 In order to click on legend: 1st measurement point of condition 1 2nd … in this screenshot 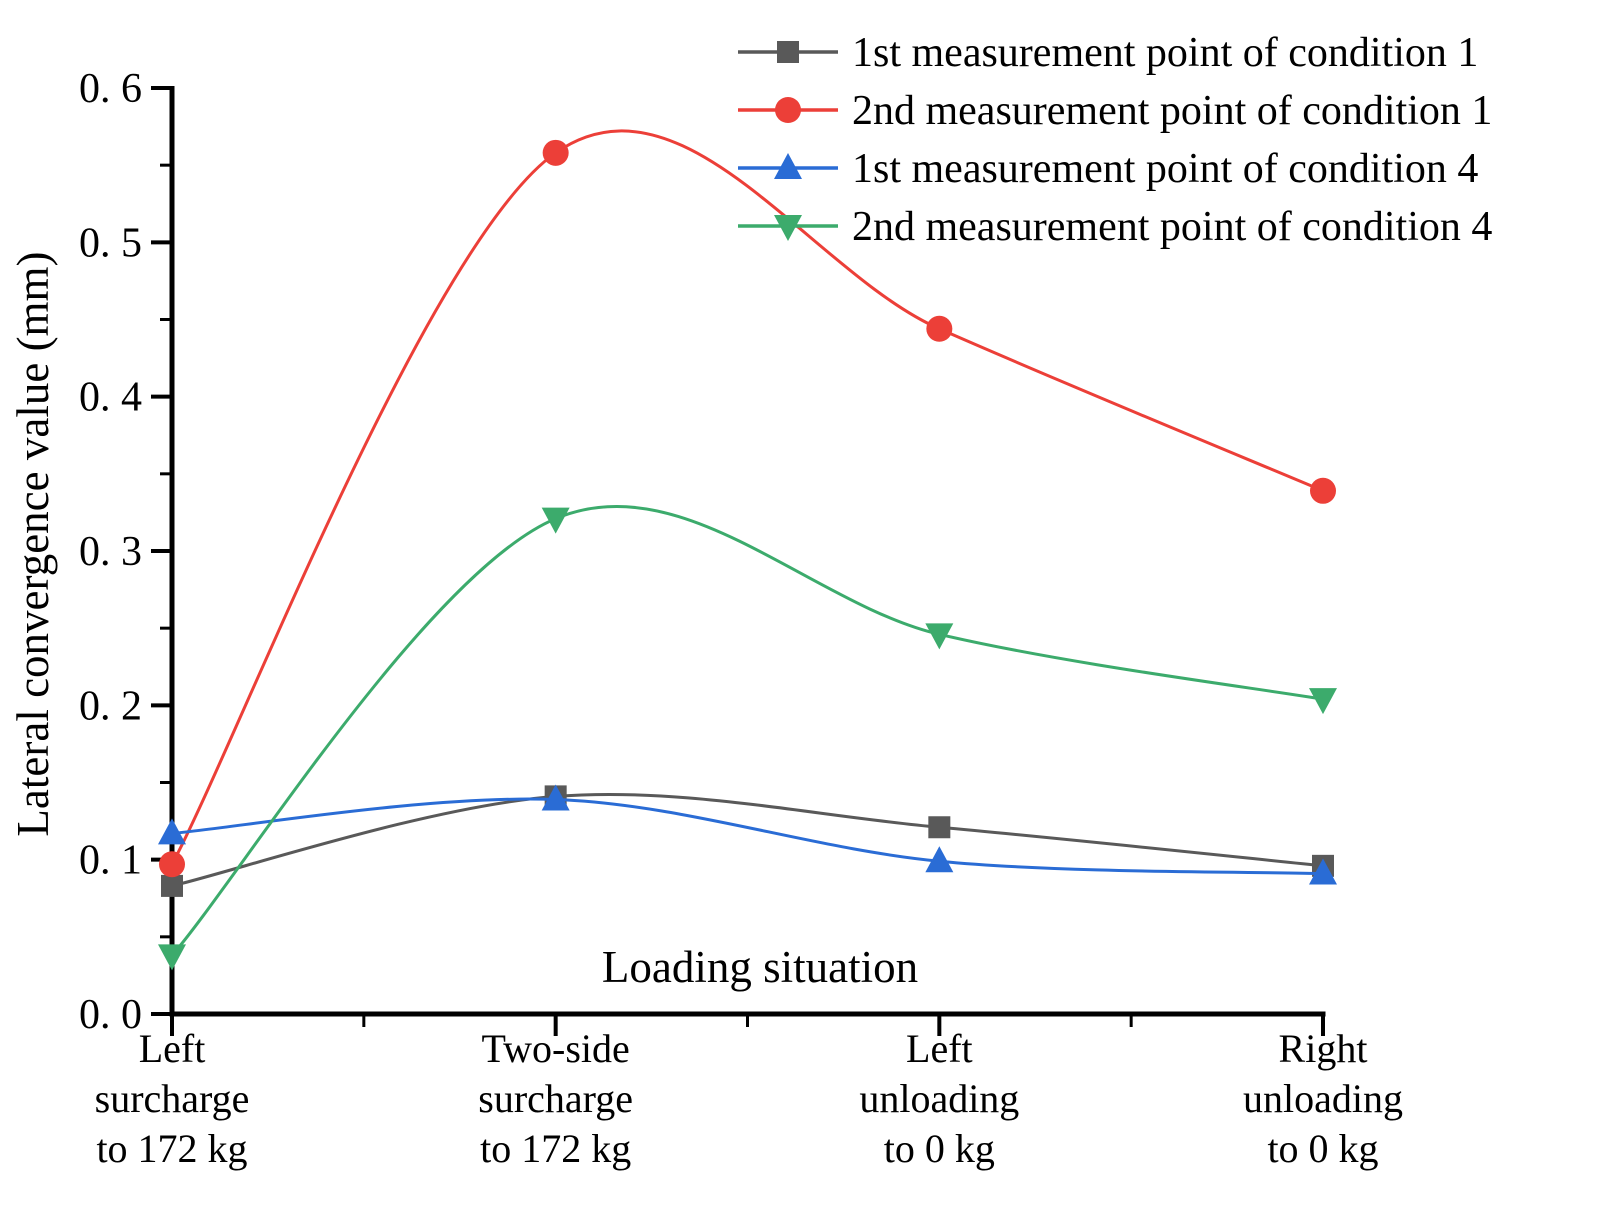, I will do `click(1115, 140)`.